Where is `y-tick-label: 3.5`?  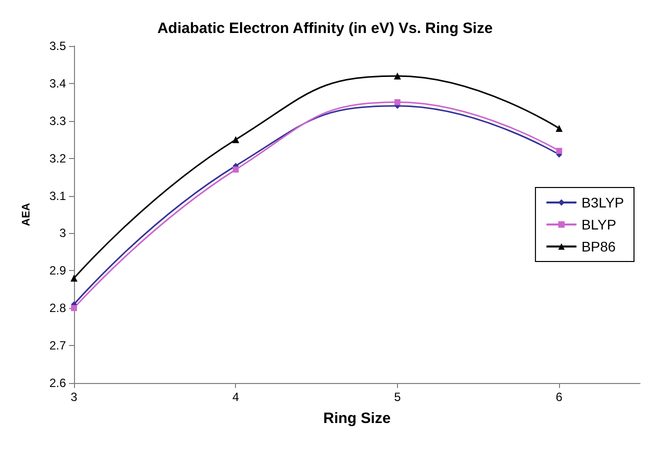
y-tick-label: 3.5 is located at coordinates (57, 46).